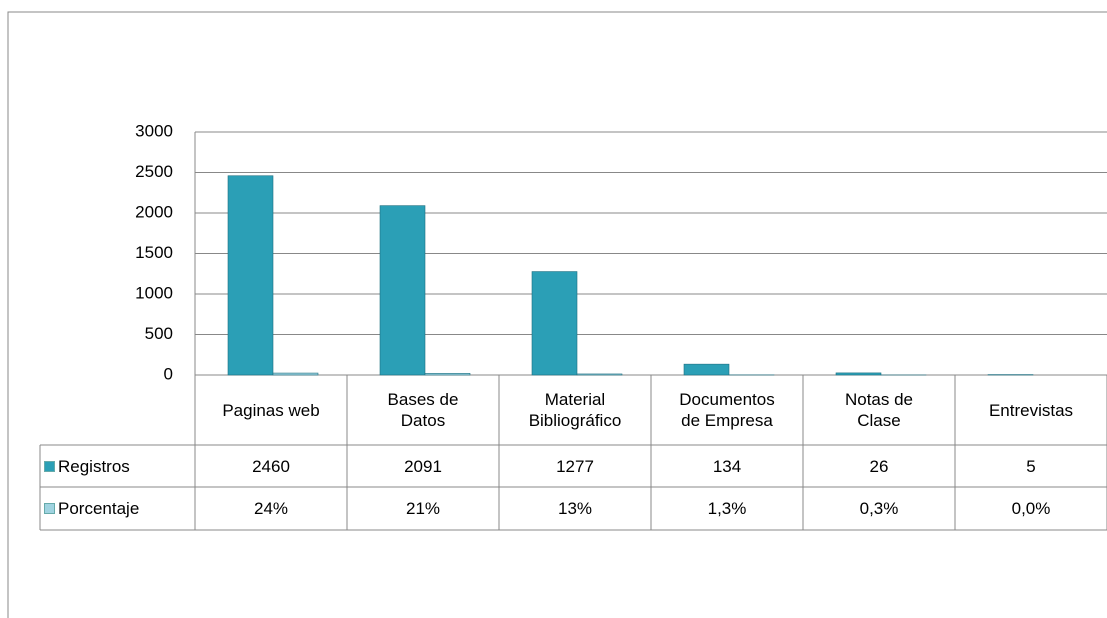  Describe the element at coordinates (168, 373) in the screenshot. I see `y-tick-label: 0` at that location.